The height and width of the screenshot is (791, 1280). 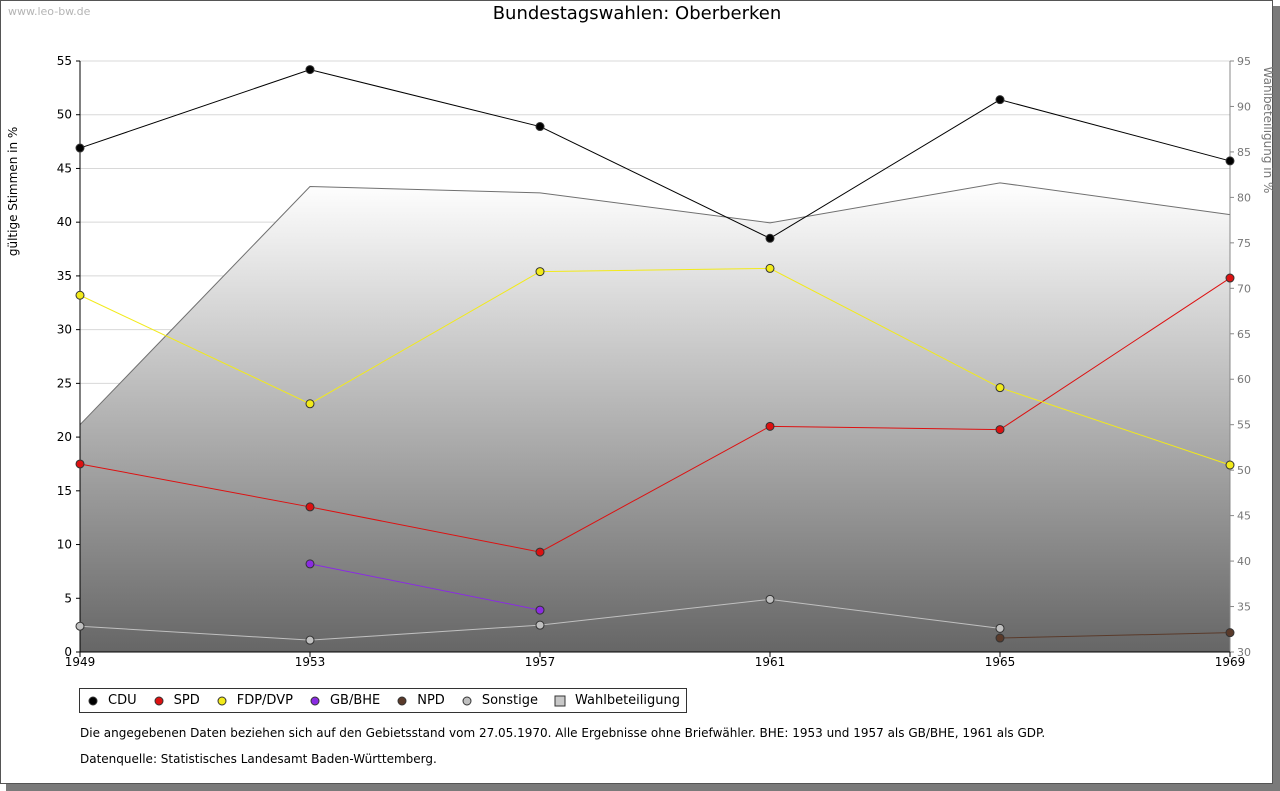 I want to click on y-tick-label: 50, so click(x=64, y=115).